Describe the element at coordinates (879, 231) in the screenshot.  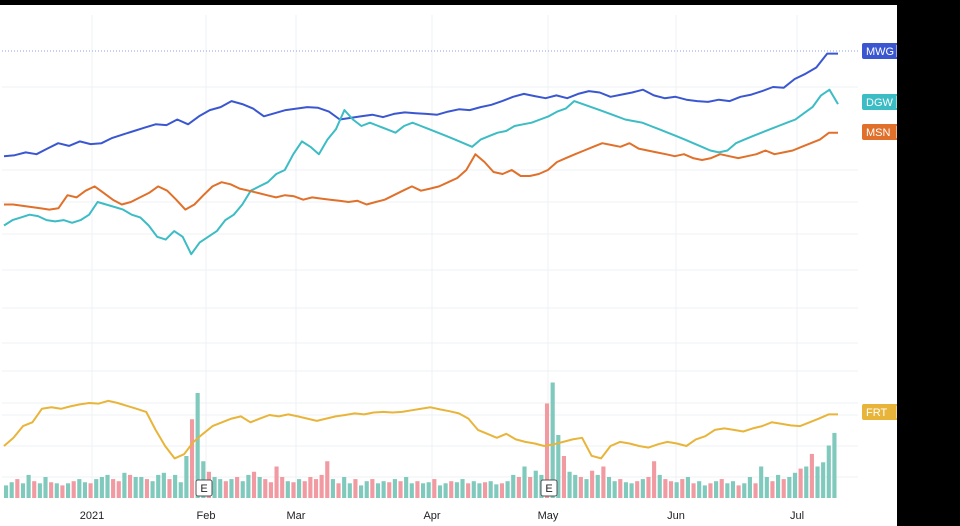
I see `price-tags: MWG176600 DGW138000 MSN119900 FRT30200` at that location.